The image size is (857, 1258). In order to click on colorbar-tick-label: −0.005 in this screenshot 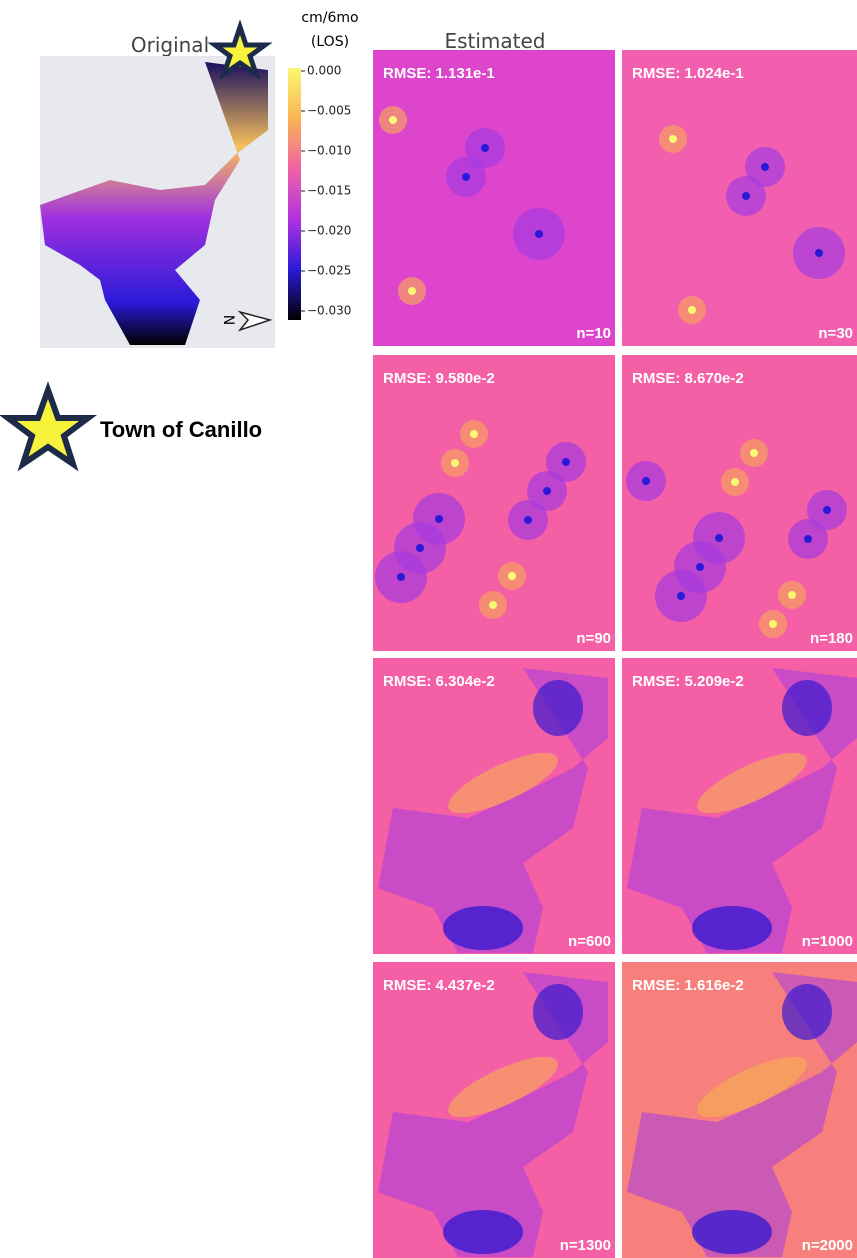, I will do `click(329, 111)`.